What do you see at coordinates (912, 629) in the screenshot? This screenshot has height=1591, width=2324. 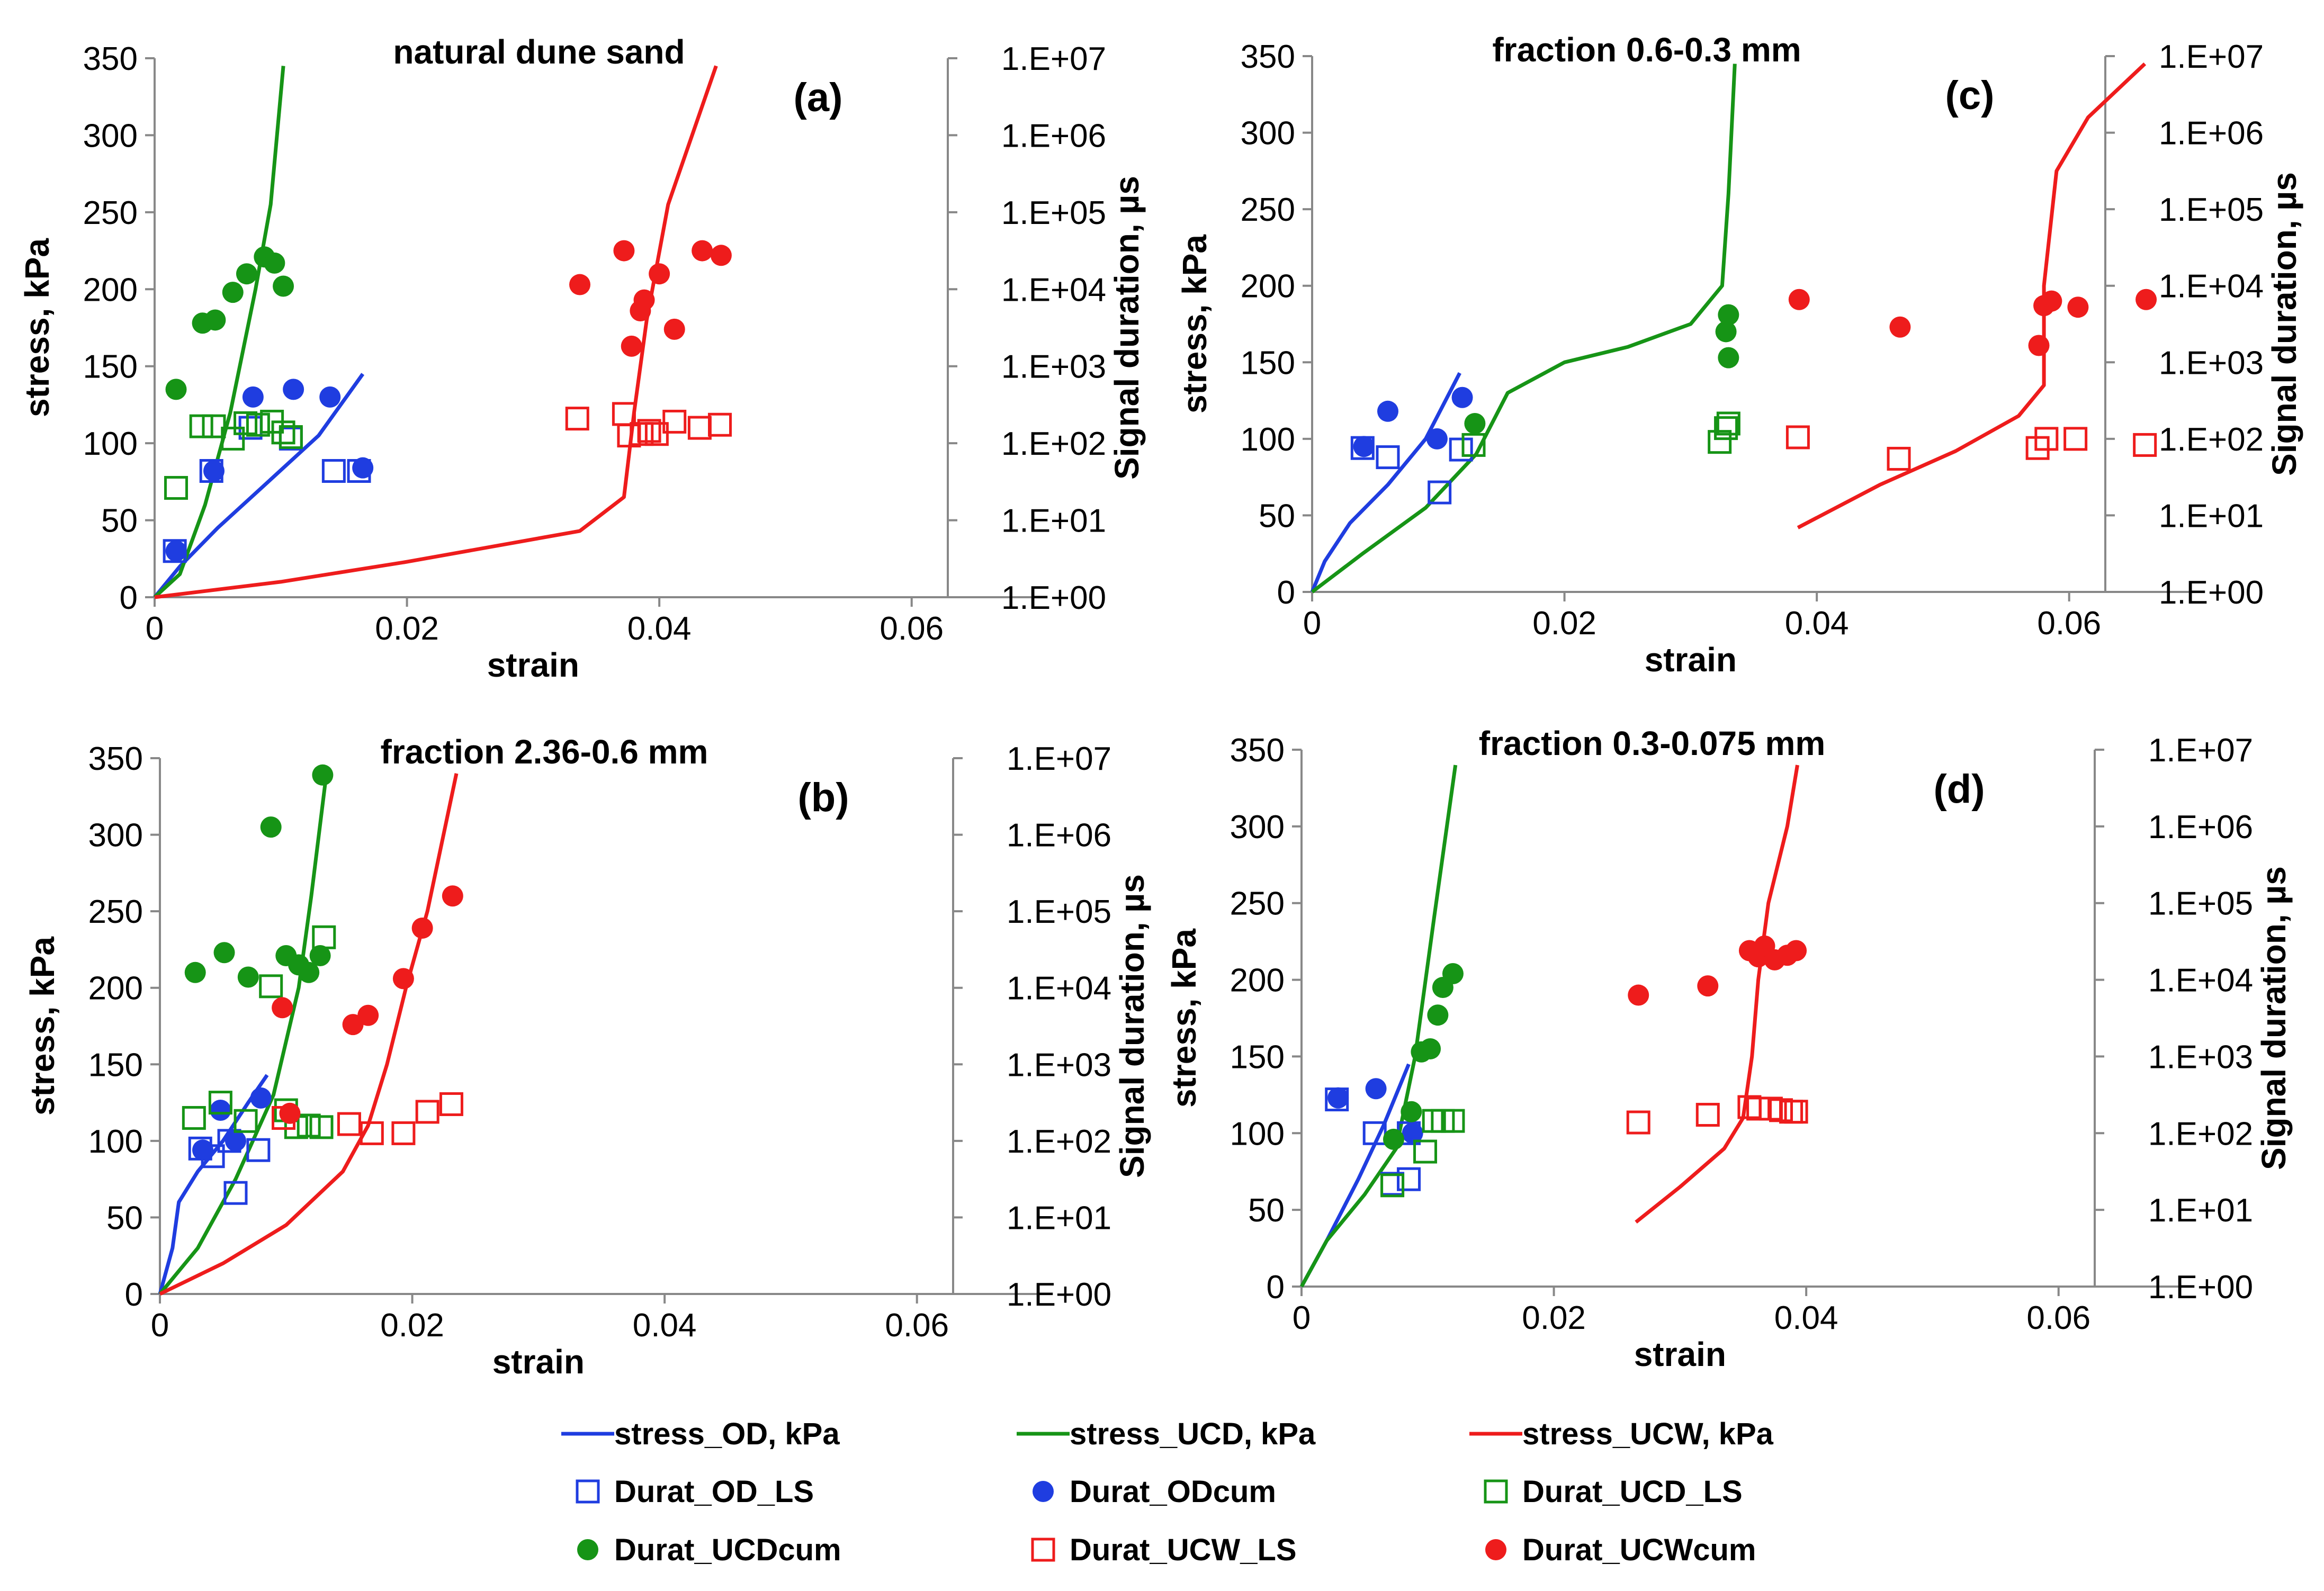 I see `x-tick-label: 0.06` at bounding box center [912, 629].